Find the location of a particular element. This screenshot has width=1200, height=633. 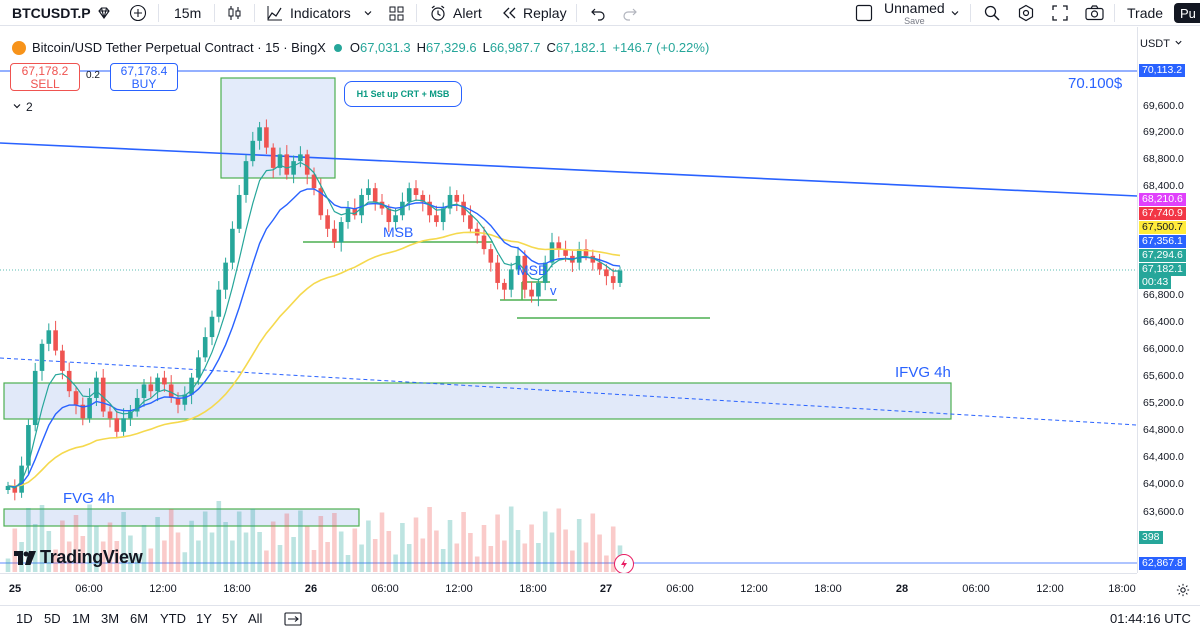

quick-search-icon is located at coordinates (992, 13).